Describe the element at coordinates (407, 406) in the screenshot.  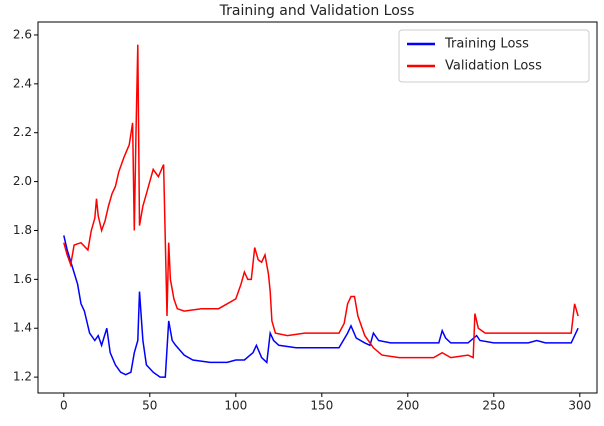
I see `x-tick-label: 200` at that location.